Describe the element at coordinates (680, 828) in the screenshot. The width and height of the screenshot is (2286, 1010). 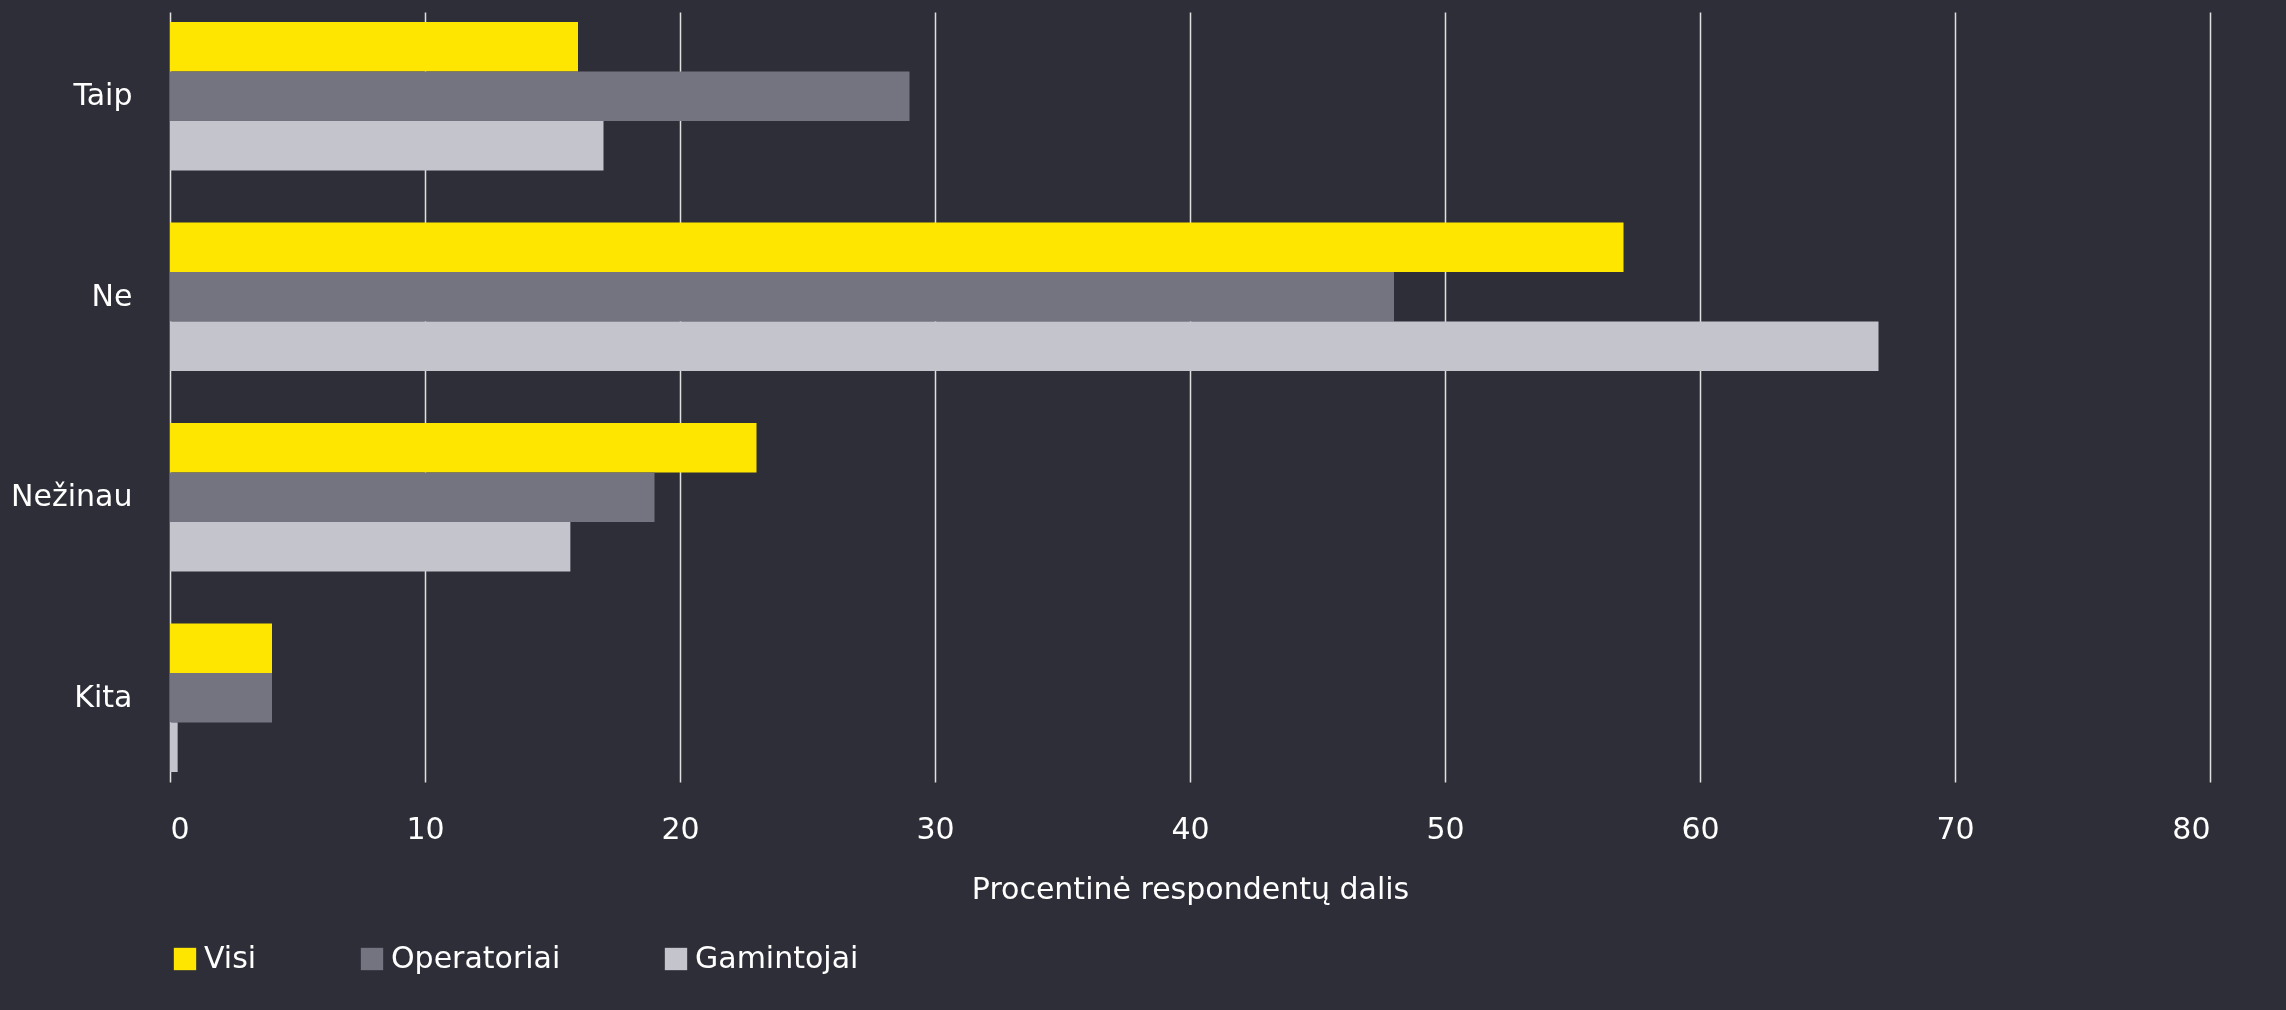
I see `x-tick-label: 20` at that location.